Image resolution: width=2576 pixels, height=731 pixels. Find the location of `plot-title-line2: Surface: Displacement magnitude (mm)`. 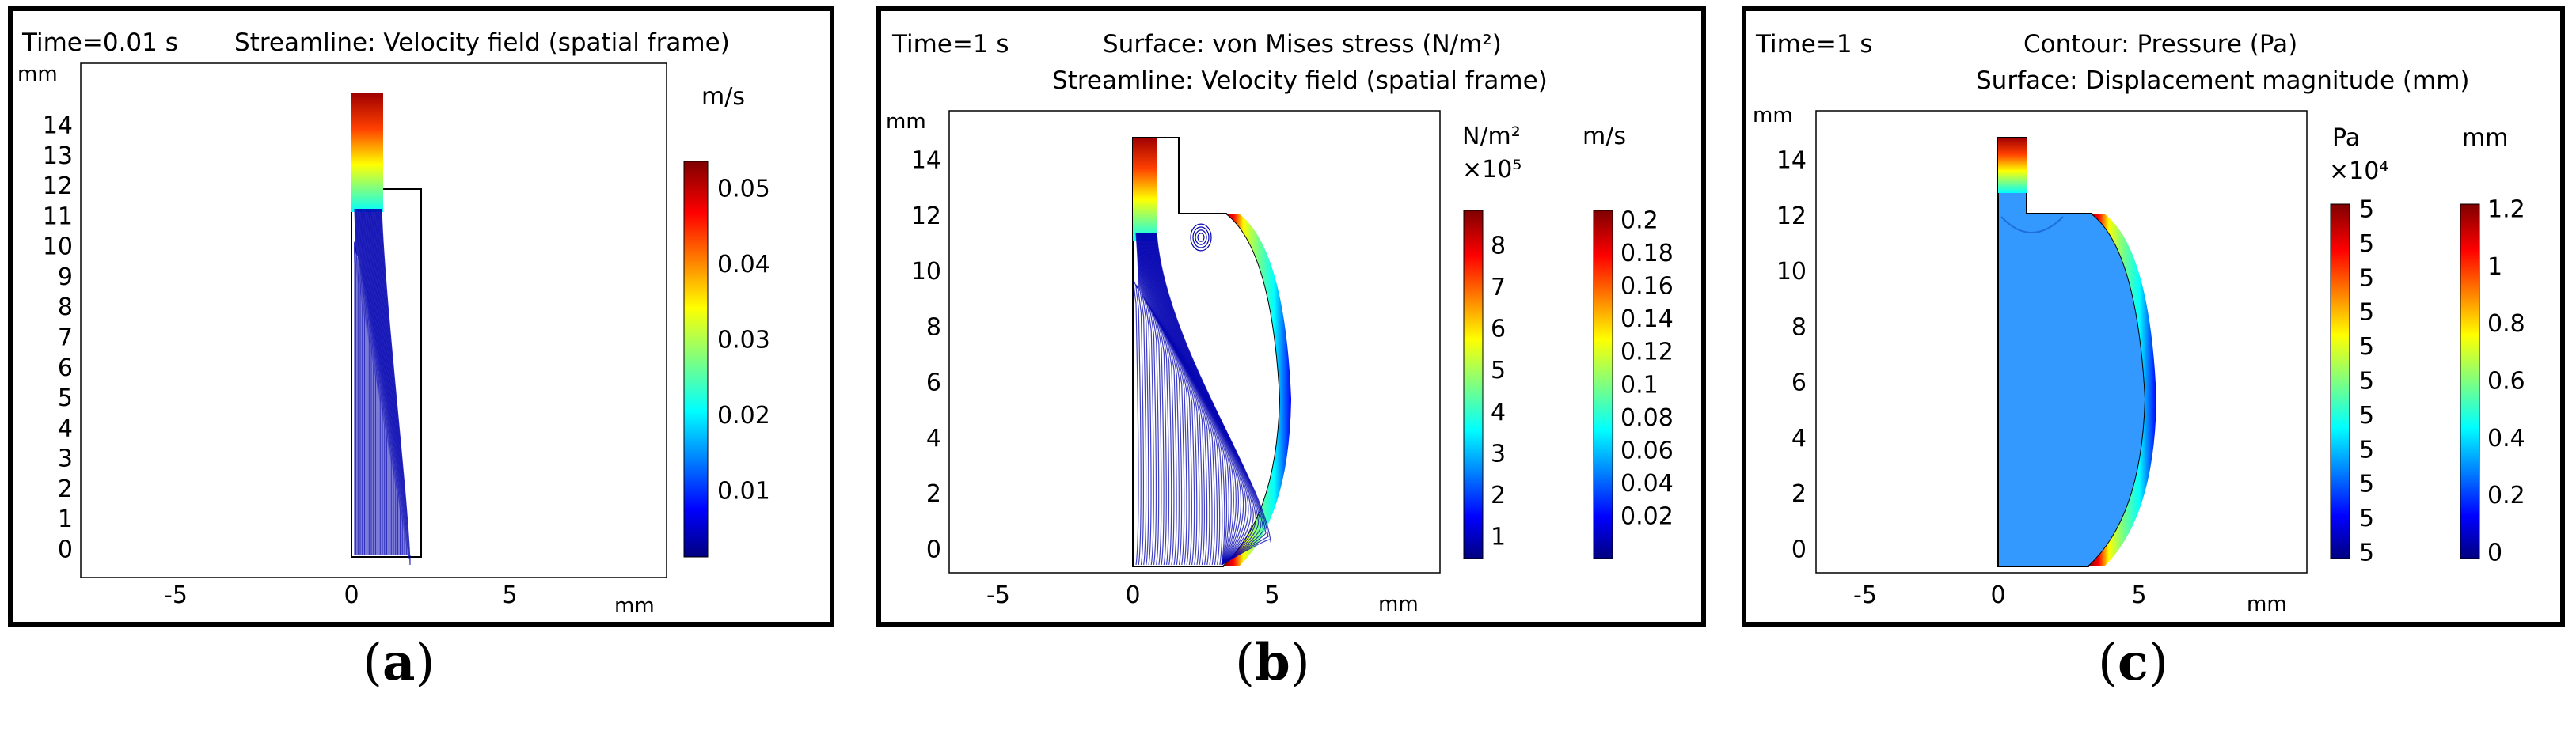

plot-title-line2: Surface: Displacement magnitude (mm) is located at coordinates (2223, 80).